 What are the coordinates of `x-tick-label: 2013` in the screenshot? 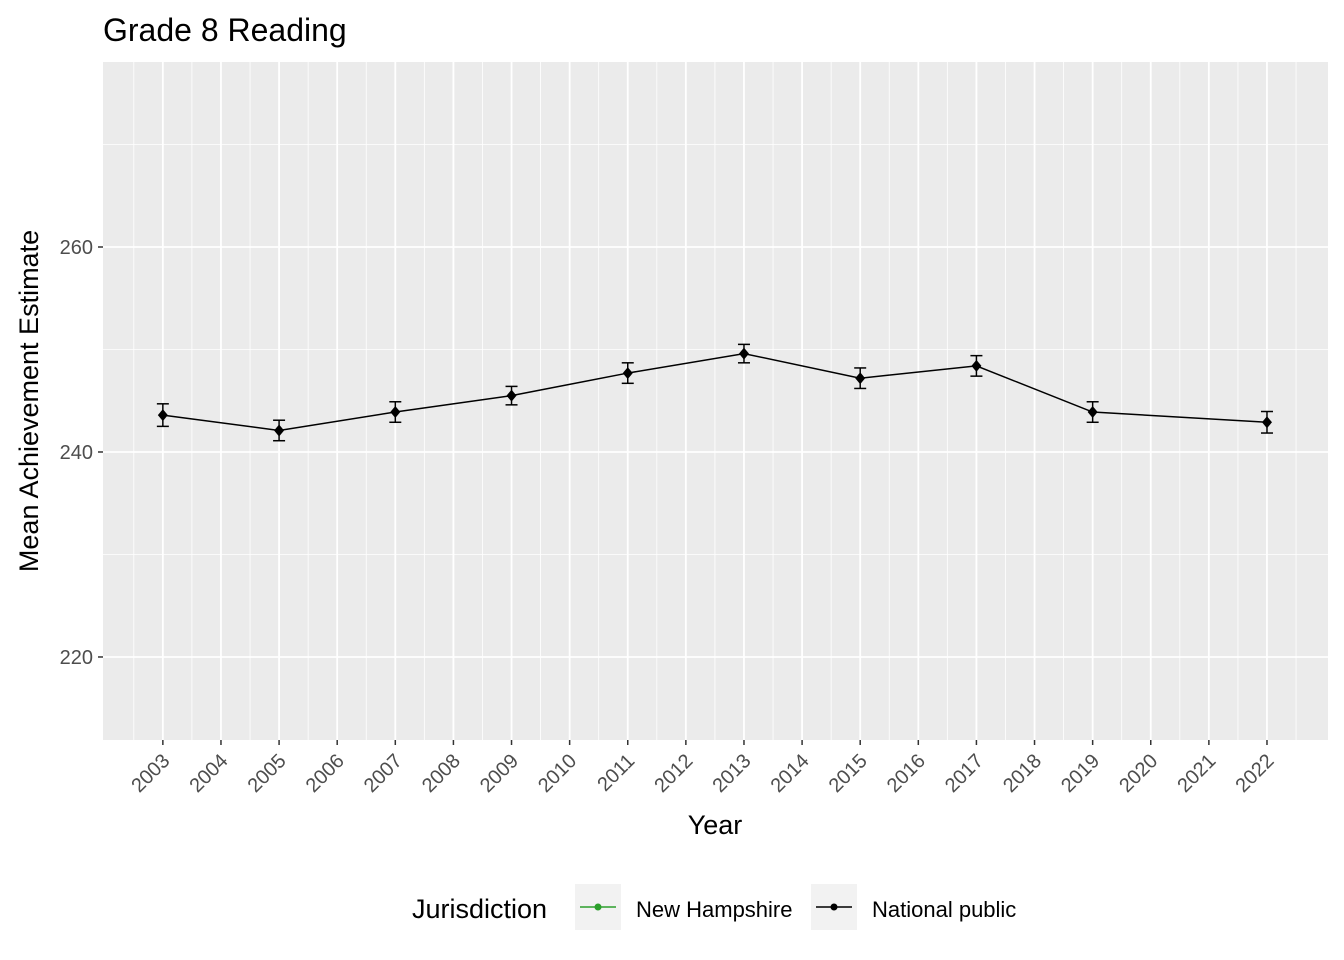 It's located at (731, 773).